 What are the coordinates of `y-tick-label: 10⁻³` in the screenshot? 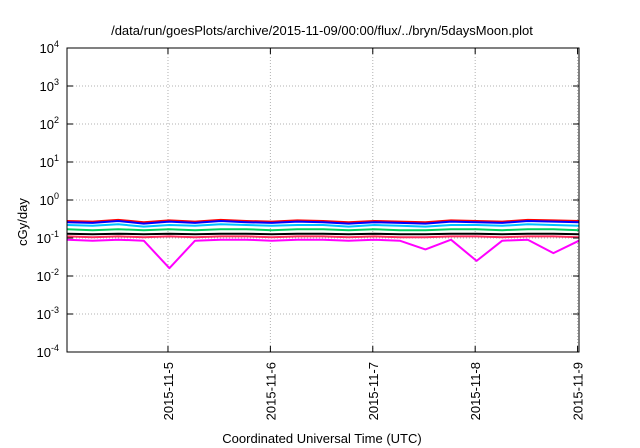 It's located at (48, 313).